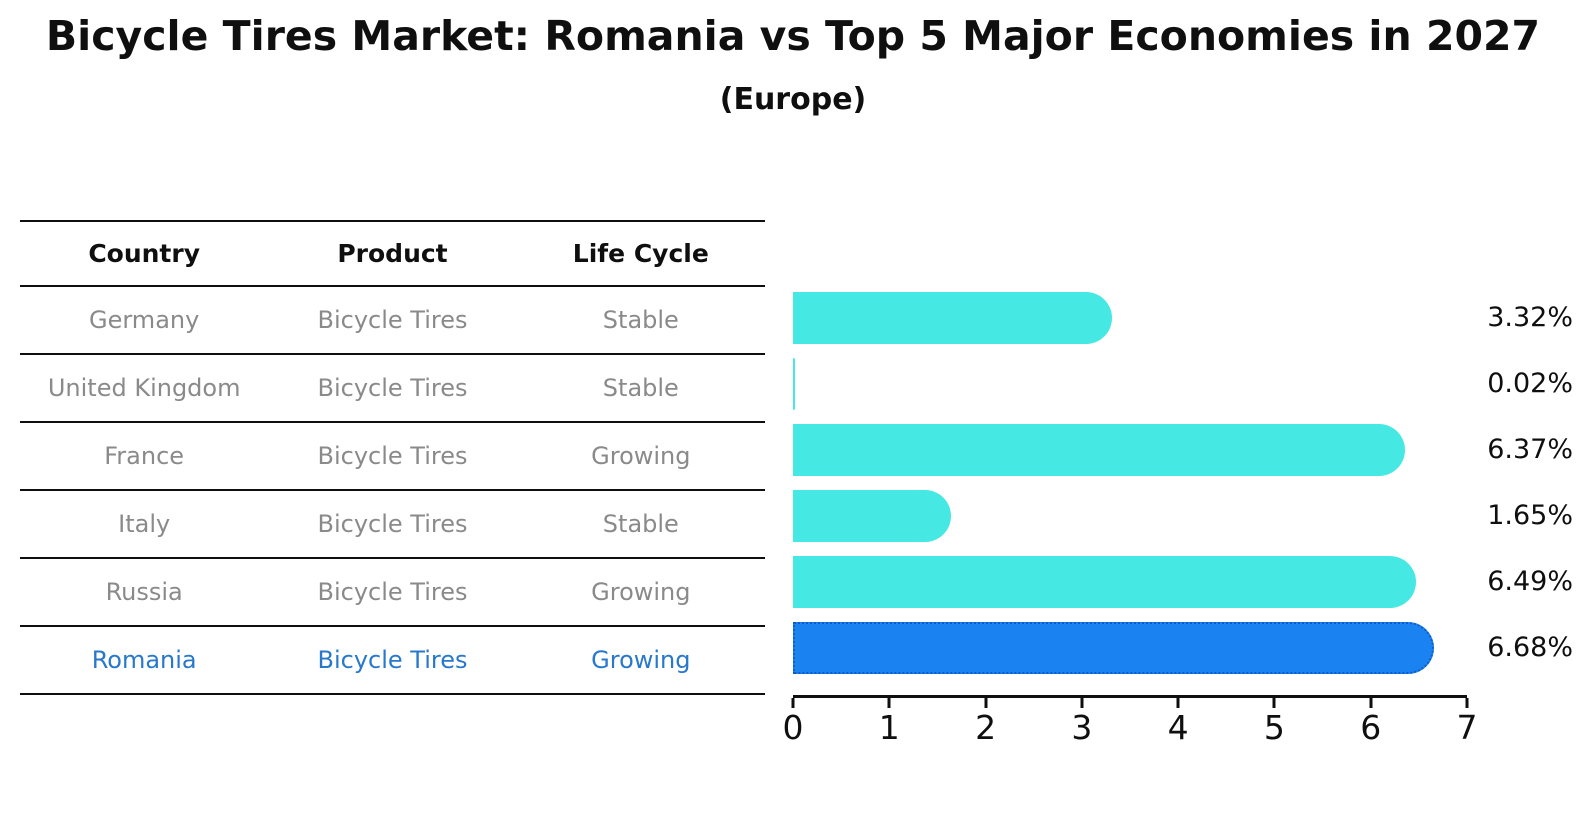 Image resolution: width=1586 pixels, height=823 pixels. I want to click on x-axis-tick: 1, so click(889, 721).